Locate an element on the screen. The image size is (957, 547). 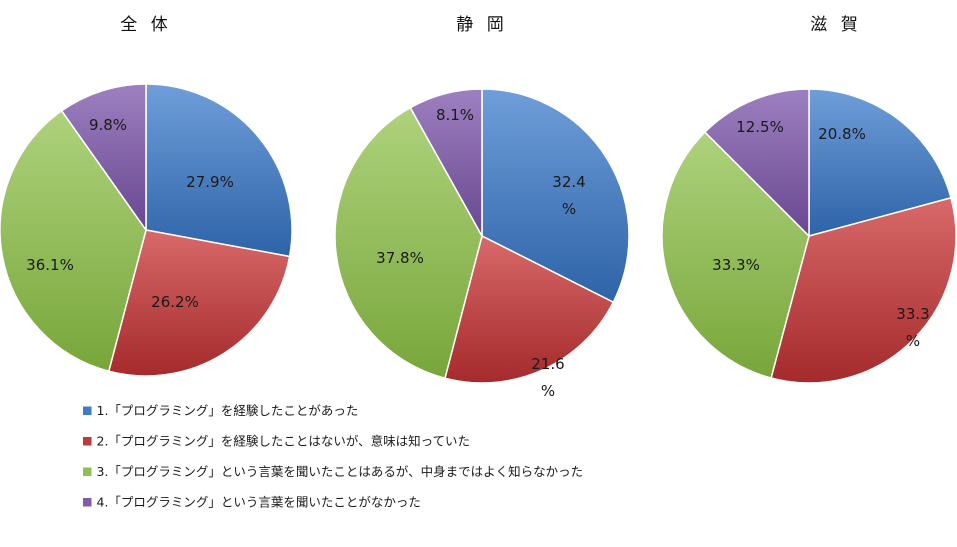
data-label-1: 32.4% is located at coordinates (568, 195).